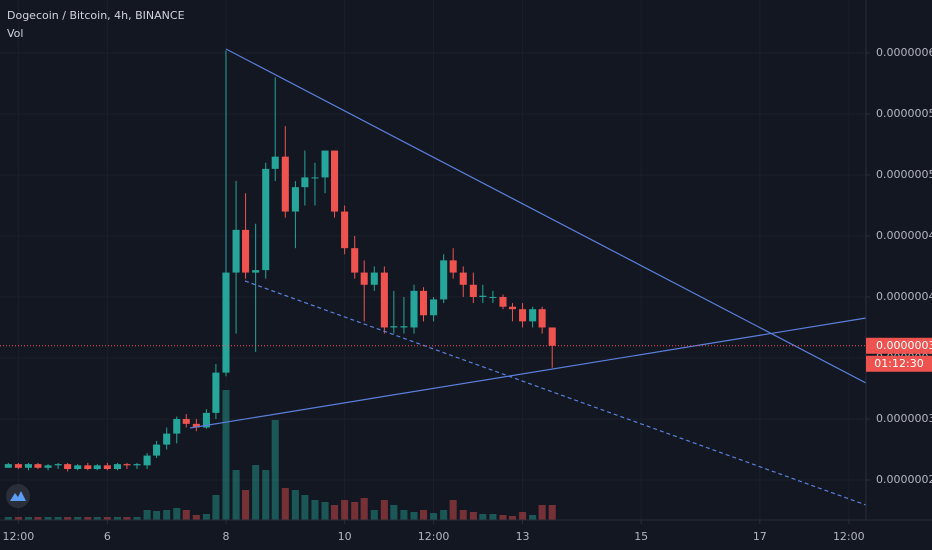 The height and width of the screenshot is (550, 932). I want to click on y-tick-label: 0.00000055, so click(904, 113).